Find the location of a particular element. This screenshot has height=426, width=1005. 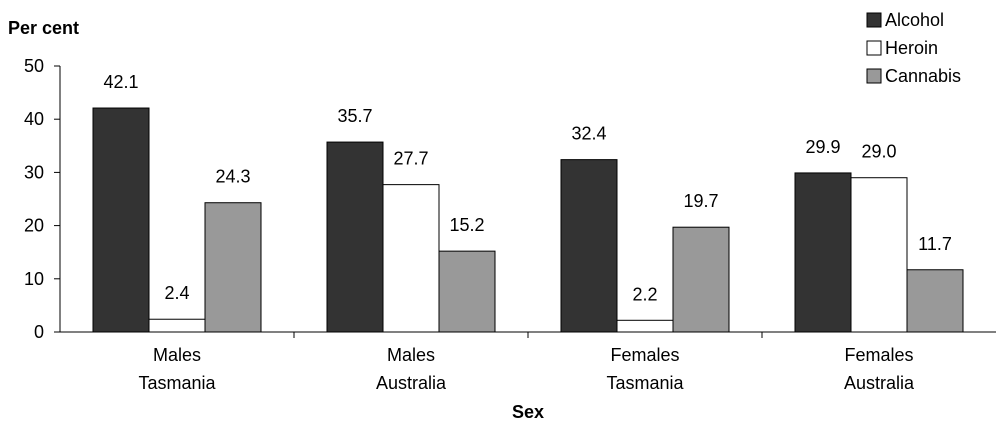

y-tick-label: 20 is located at coordinates (34, 226).